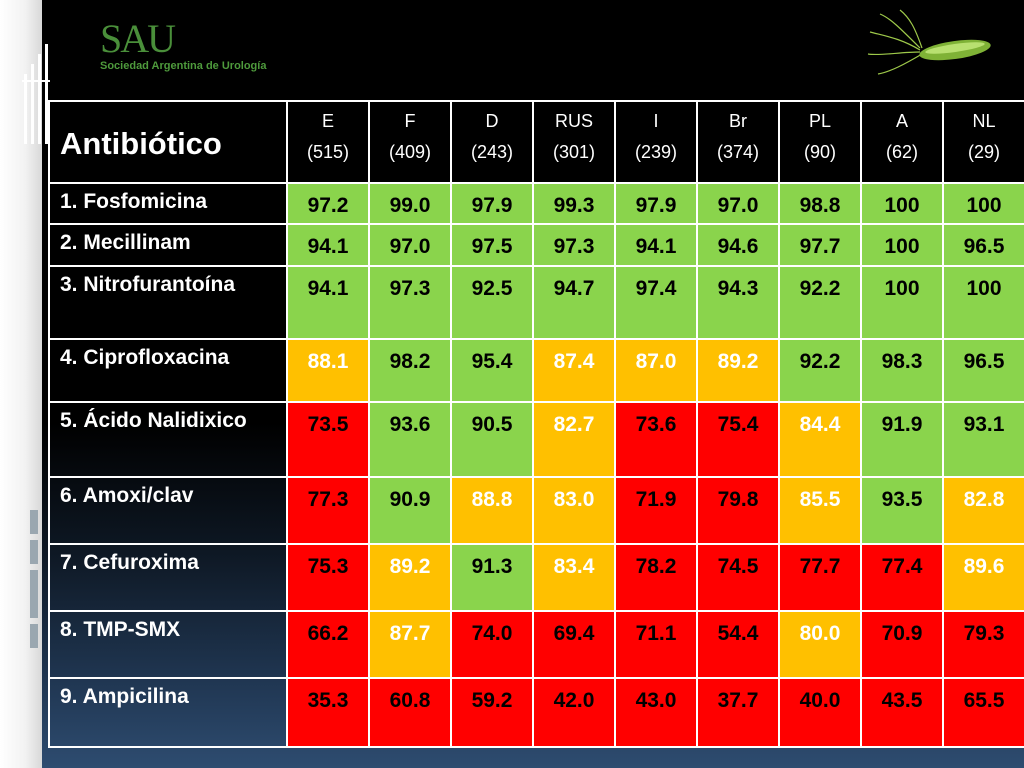 This screenshot has height=768, width=1024. I want to click on header-antibiotic: Antibiótico, so click(168, 142).